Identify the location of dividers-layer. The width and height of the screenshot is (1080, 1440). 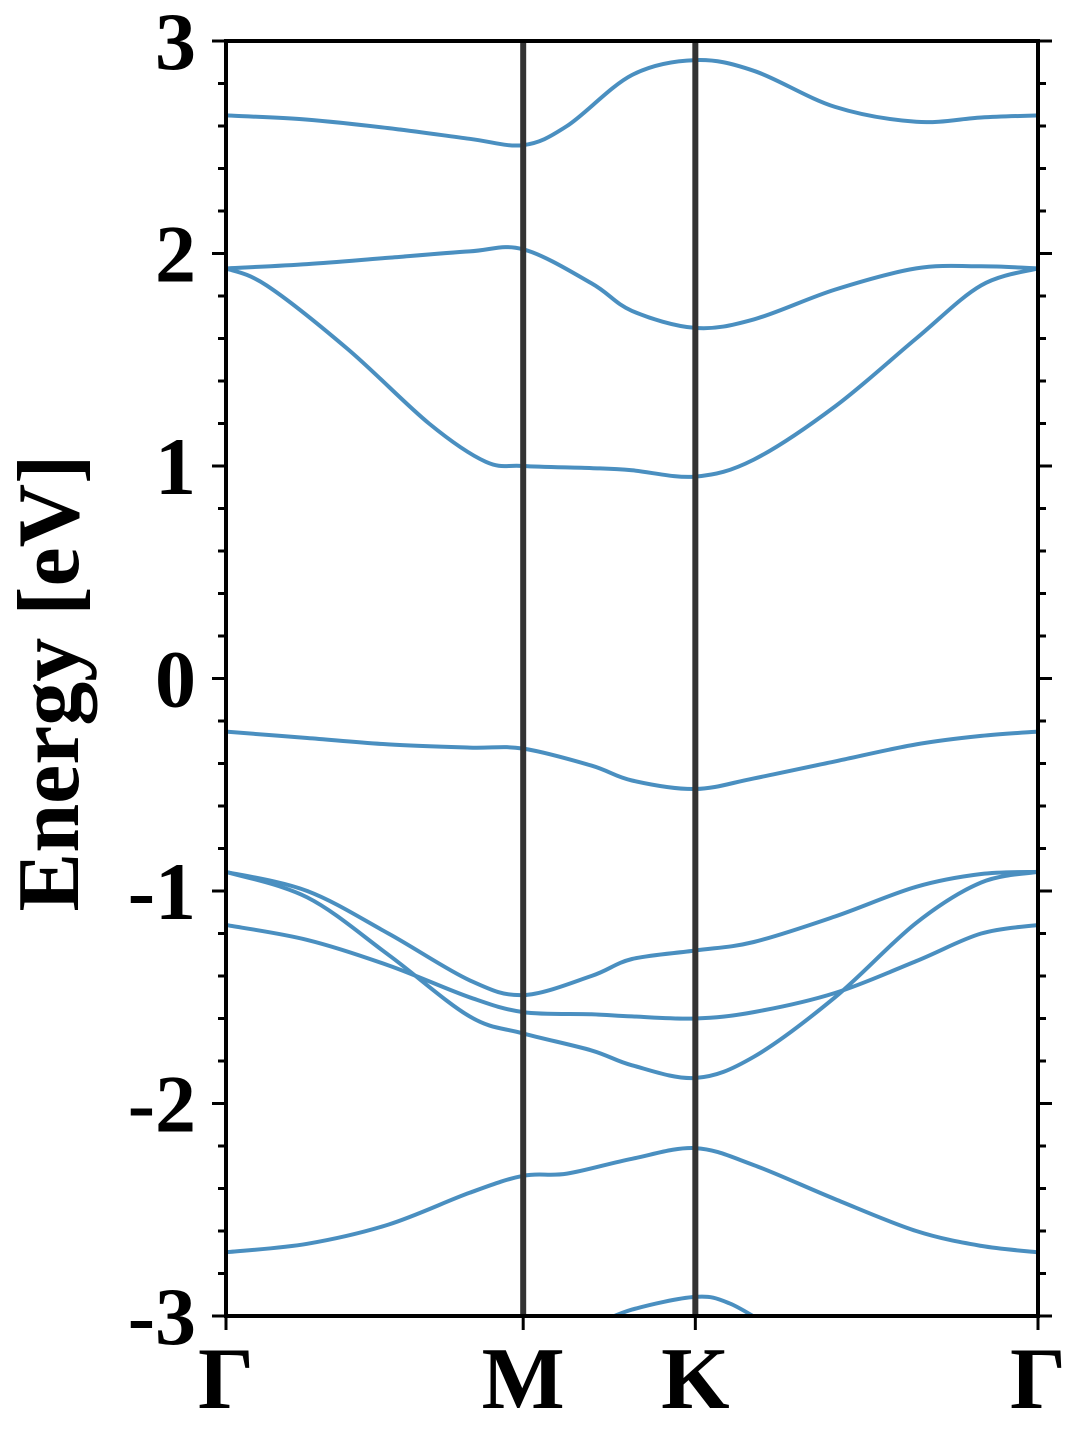
(609, 678).